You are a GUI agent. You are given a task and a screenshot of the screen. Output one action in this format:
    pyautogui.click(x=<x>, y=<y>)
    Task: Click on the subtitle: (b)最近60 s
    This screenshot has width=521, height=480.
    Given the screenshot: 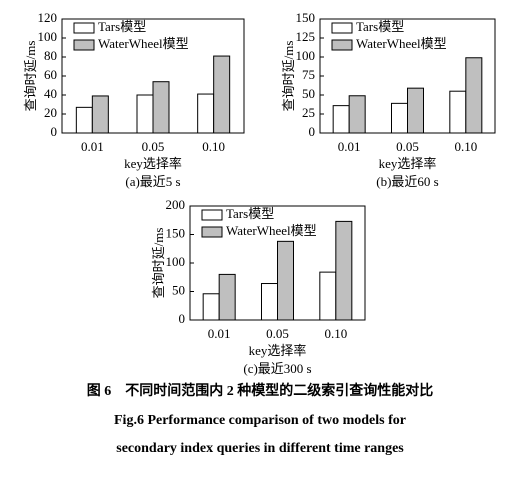 What is the action you would take?
    pyautogui.click(x=407, y=181)
    